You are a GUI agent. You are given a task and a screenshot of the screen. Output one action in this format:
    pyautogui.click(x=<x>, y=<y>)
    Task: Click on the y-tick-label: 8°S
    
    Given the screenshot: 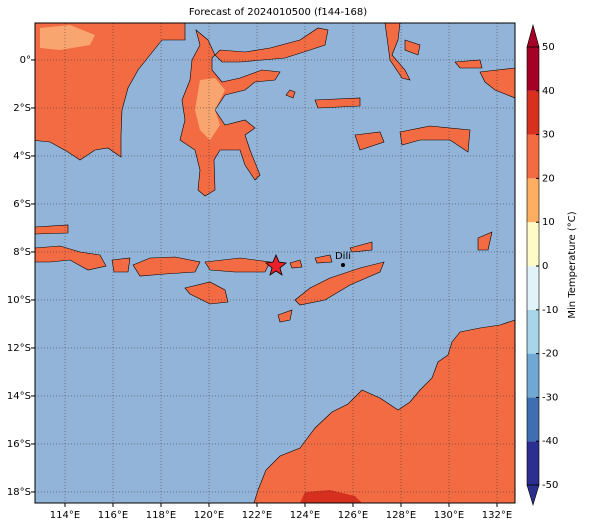 What is the action you would take?
    pyautogui.click(x=22, y=252)
    